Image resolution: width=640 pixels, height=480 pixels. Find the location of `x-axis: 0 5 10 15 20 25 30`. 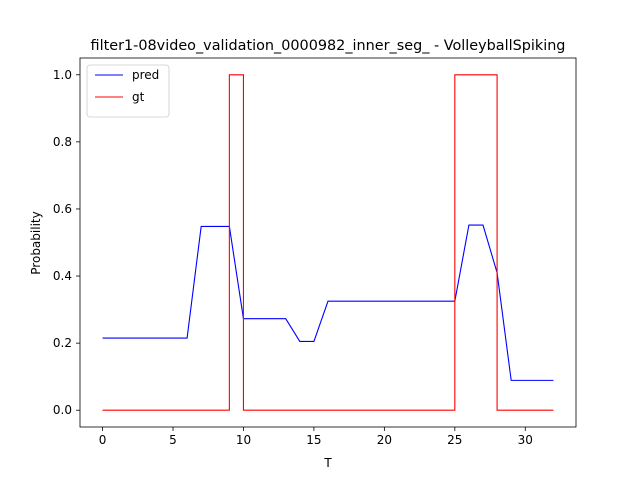

x-axis: 0 5 10 15 20 25 30 is located at coordinates (316, 437).